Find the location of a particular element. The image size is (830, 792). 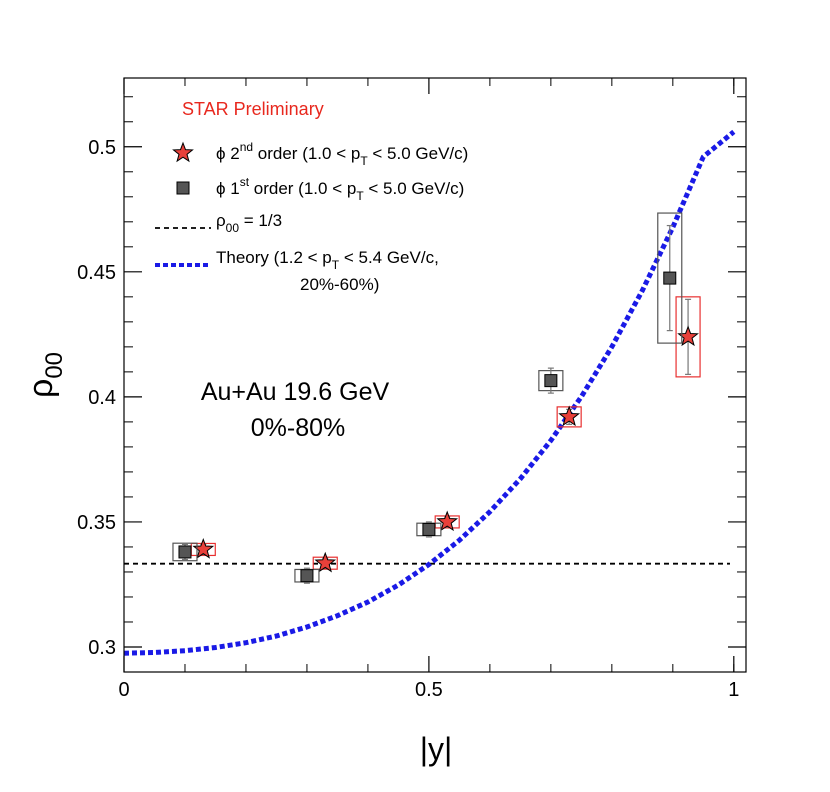

legend-label: Theory (1.2 < pT < 5.4 GeV/c, is located at coordinates (327, 260).